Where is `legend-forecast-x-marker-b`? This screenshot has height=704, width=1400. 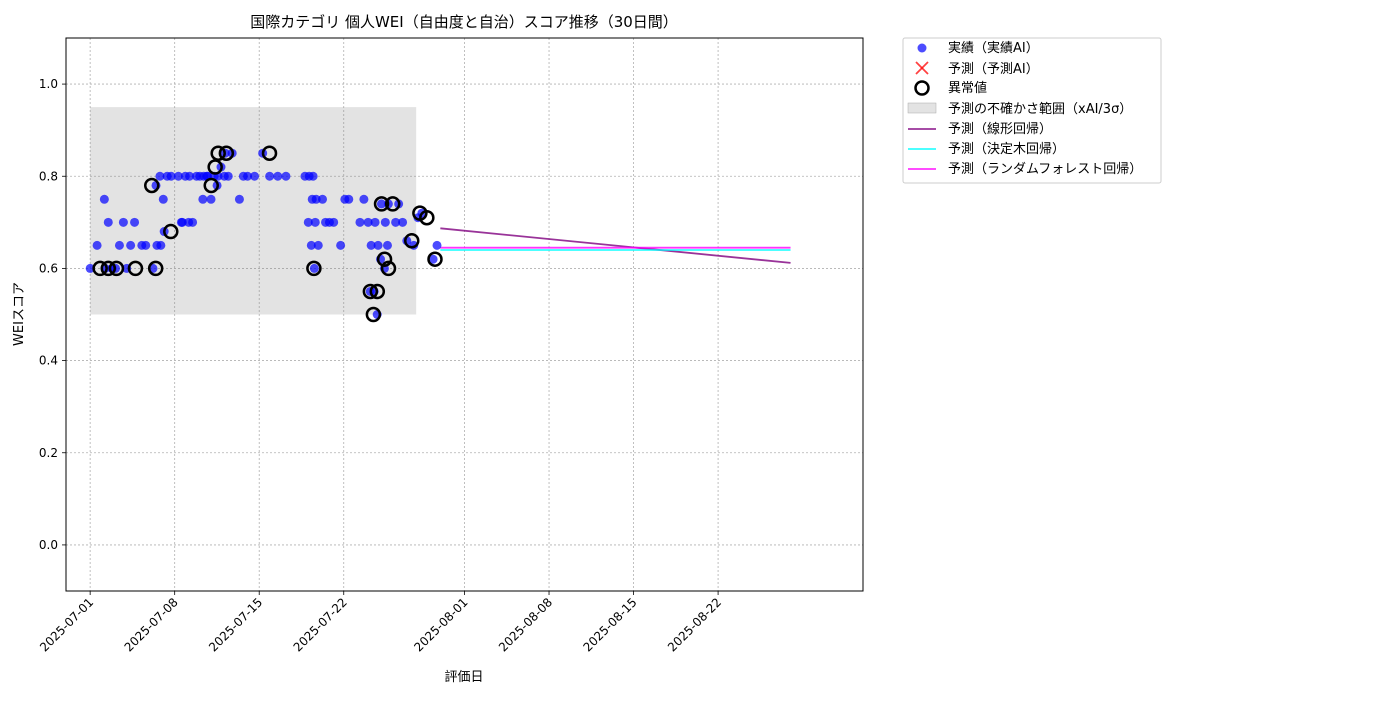 legend-forecast-x-marker-b is located at coordinates (922, 68).